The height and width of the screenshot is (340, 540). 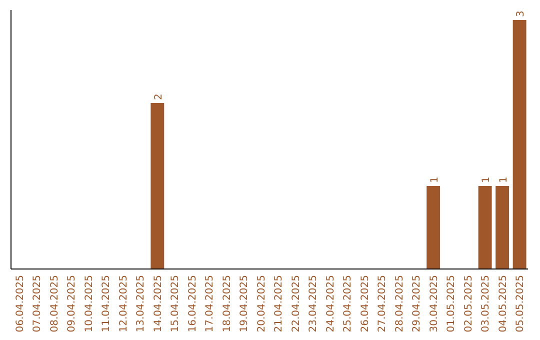 What do you see at coordinates (38, 303) in the screenshot?
I see `x-tick-label: 07.04.2025` at bounding box center [38, 303].